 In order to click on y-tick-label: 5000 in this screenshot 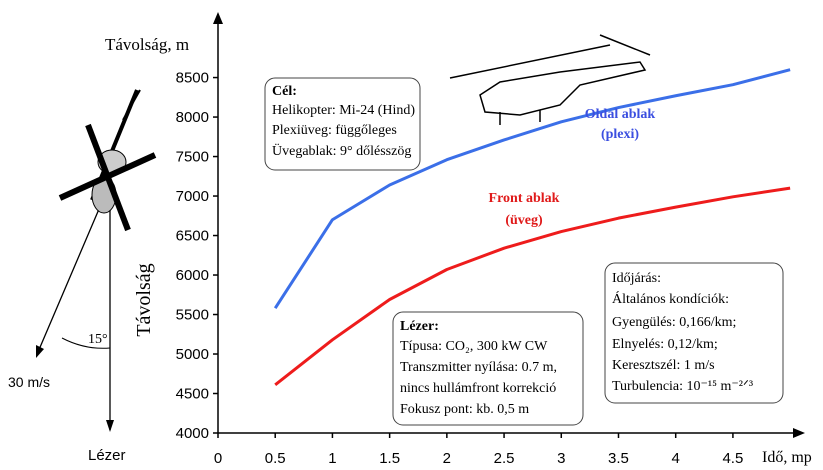, I will do `click(192, 354)`.